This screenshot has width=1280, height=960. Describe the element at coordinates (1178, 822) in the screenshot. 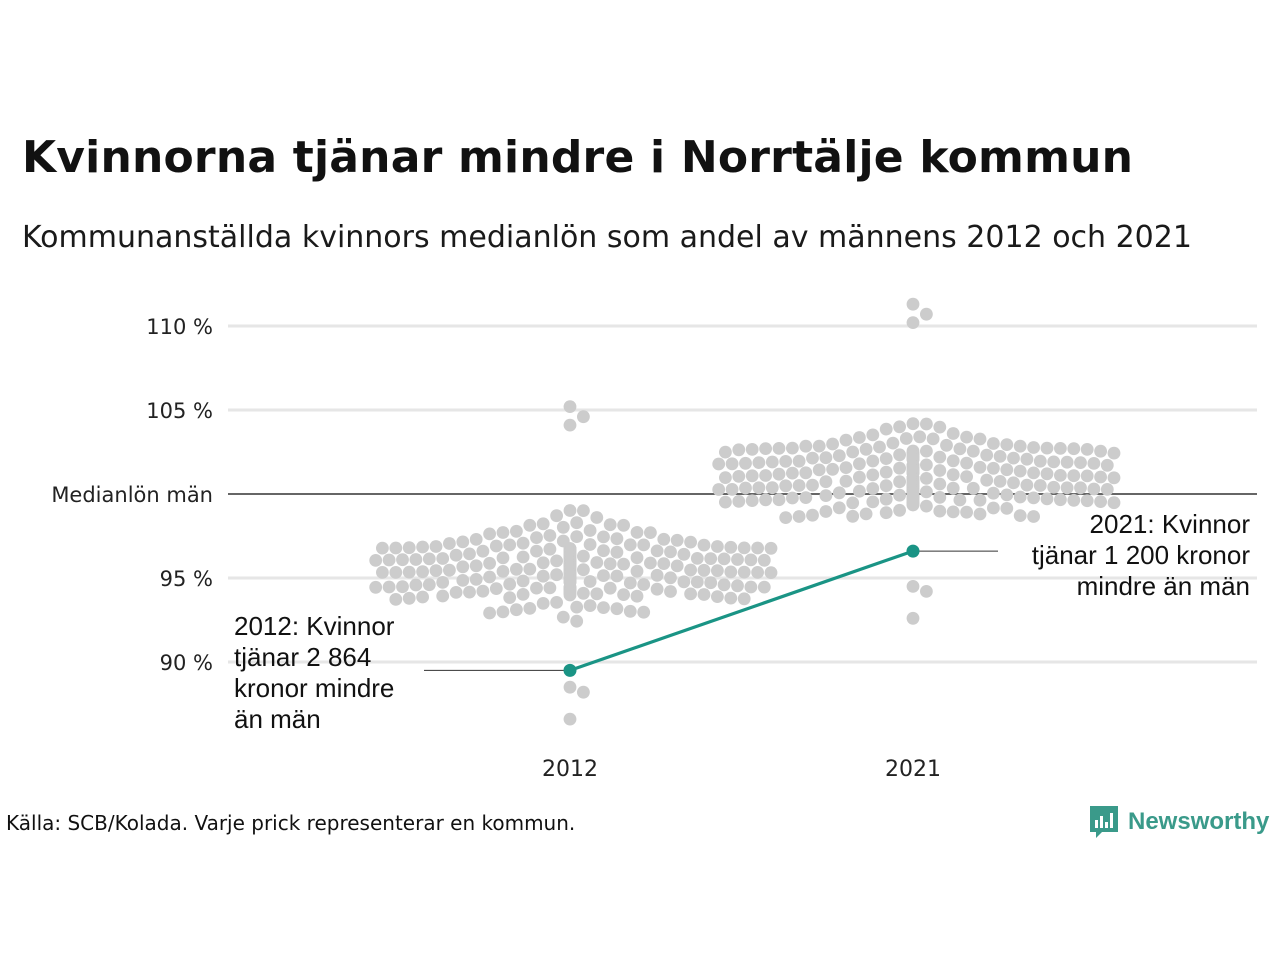

I see `brand-logo: Newsworthy` at that location.